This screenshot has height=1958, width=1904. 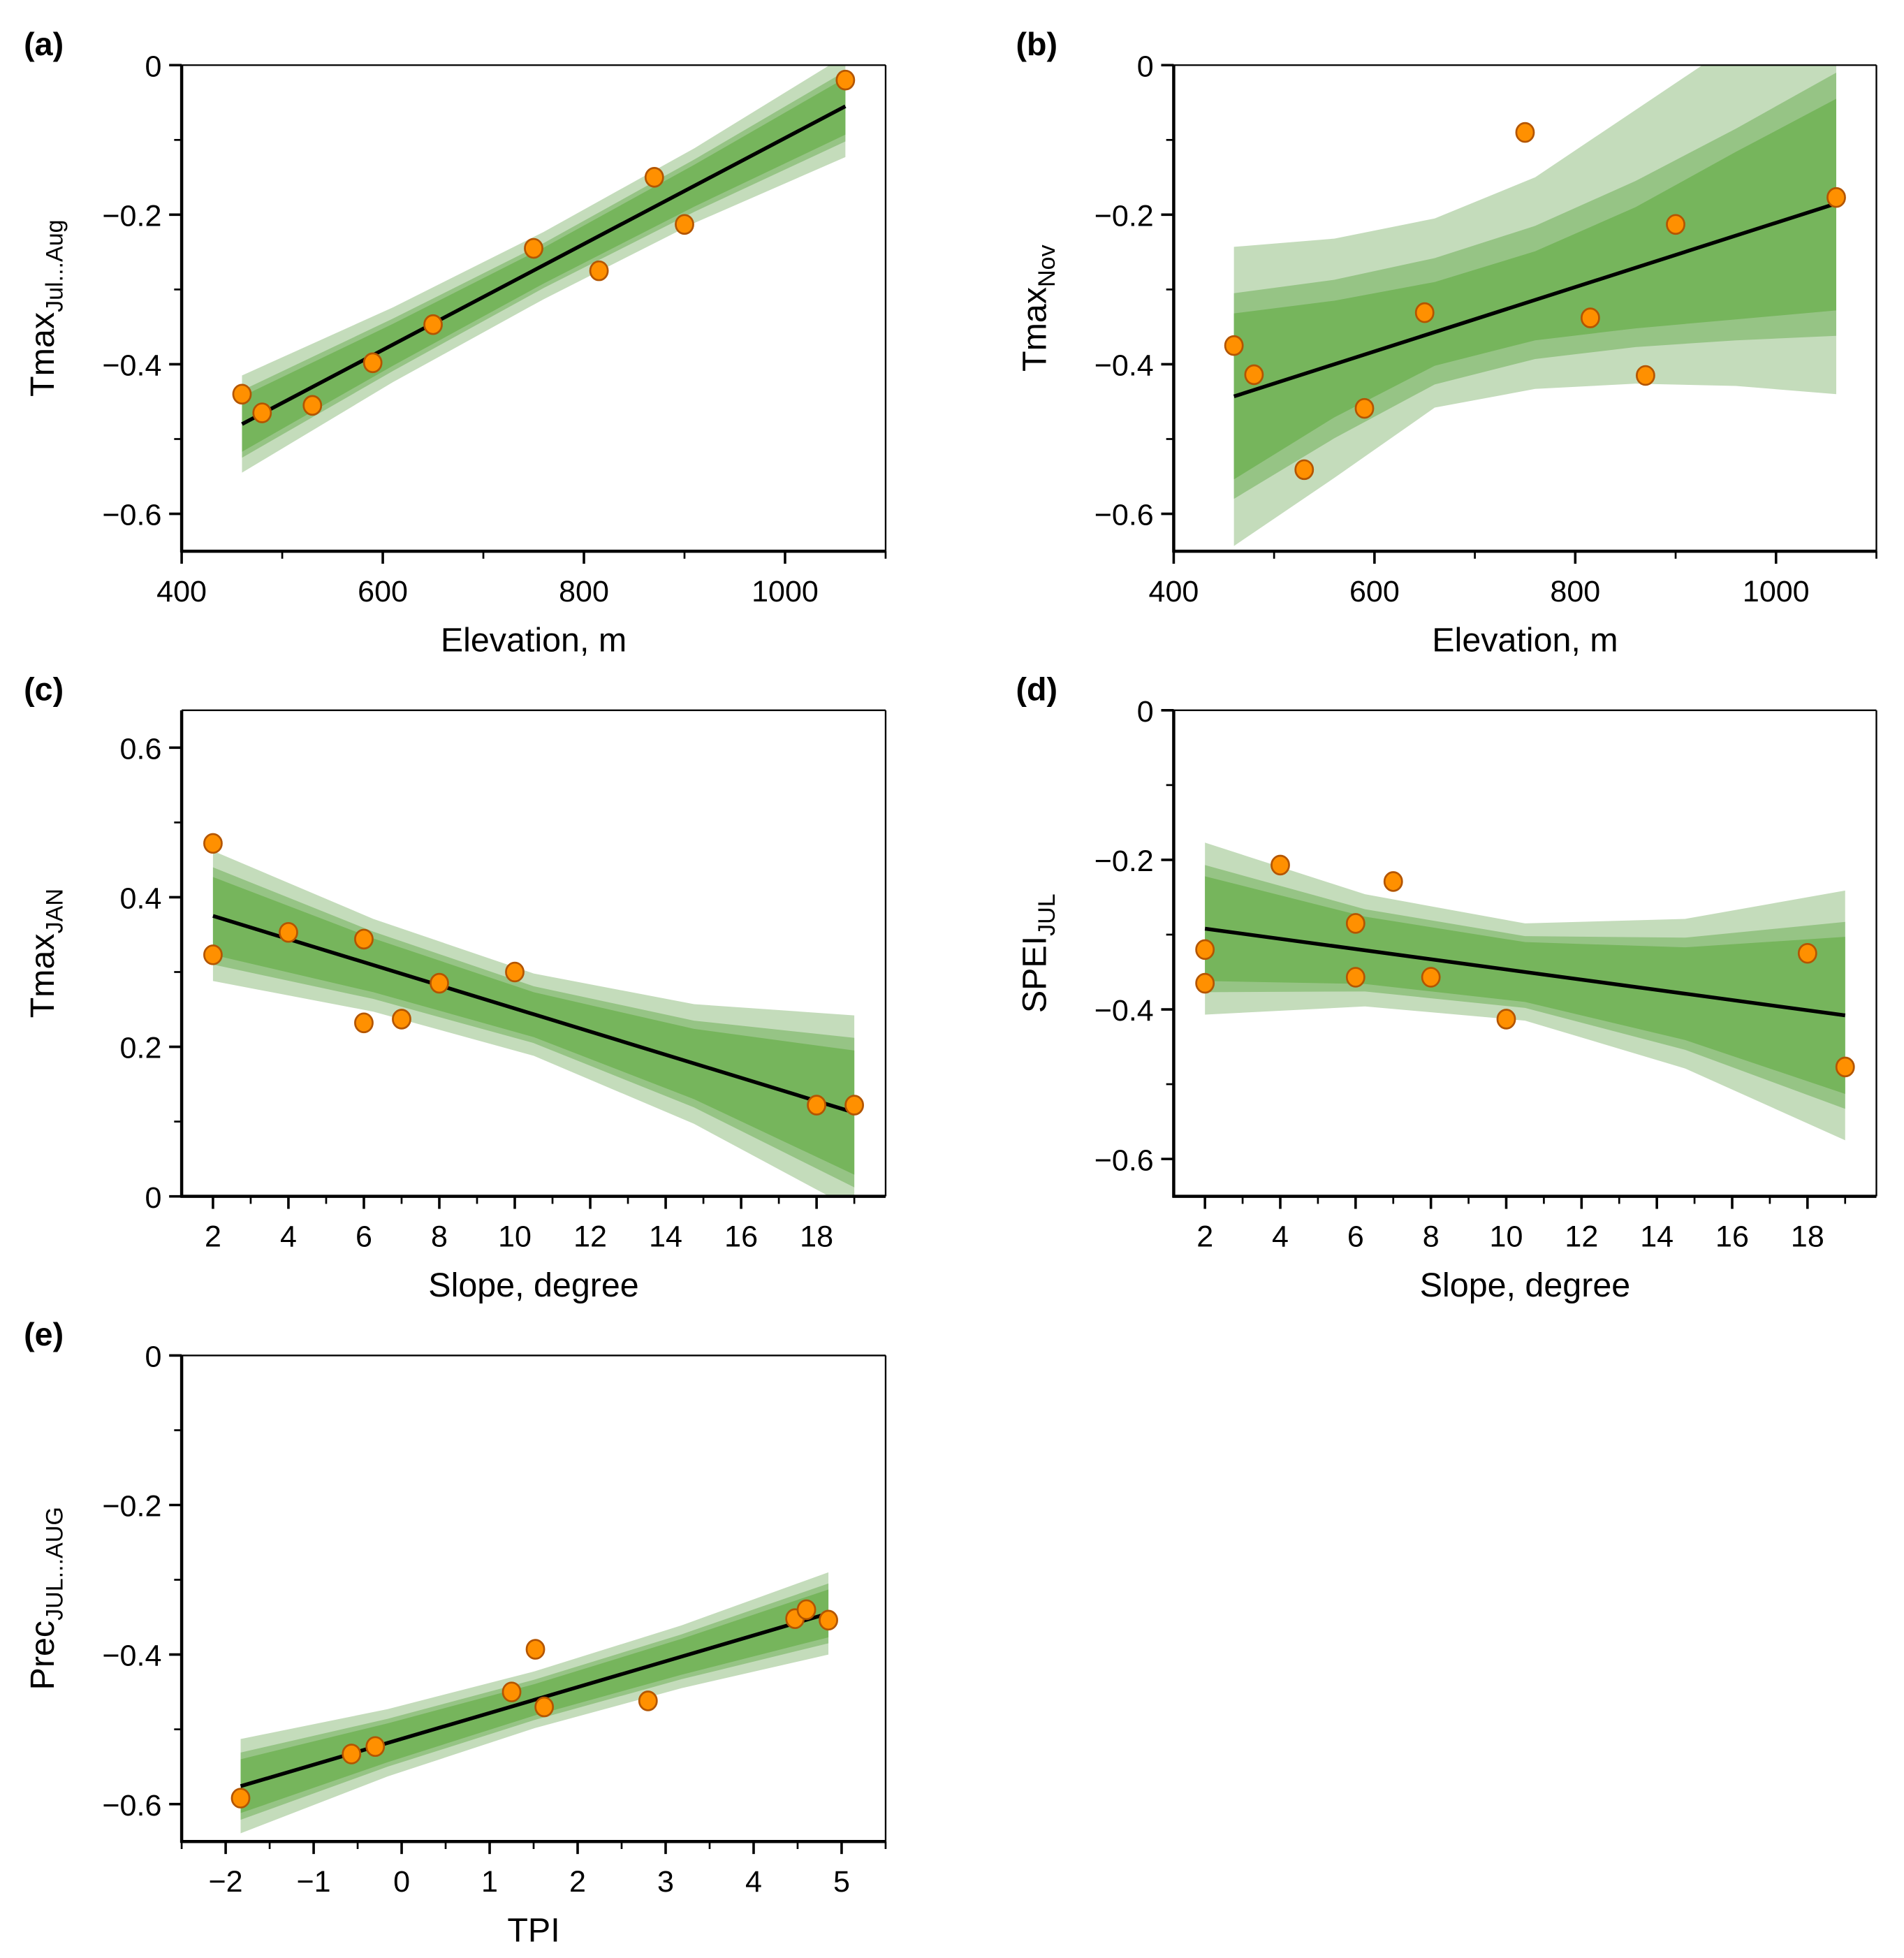 I want to click on credible-band-inner, so click(x=533, y=1026).